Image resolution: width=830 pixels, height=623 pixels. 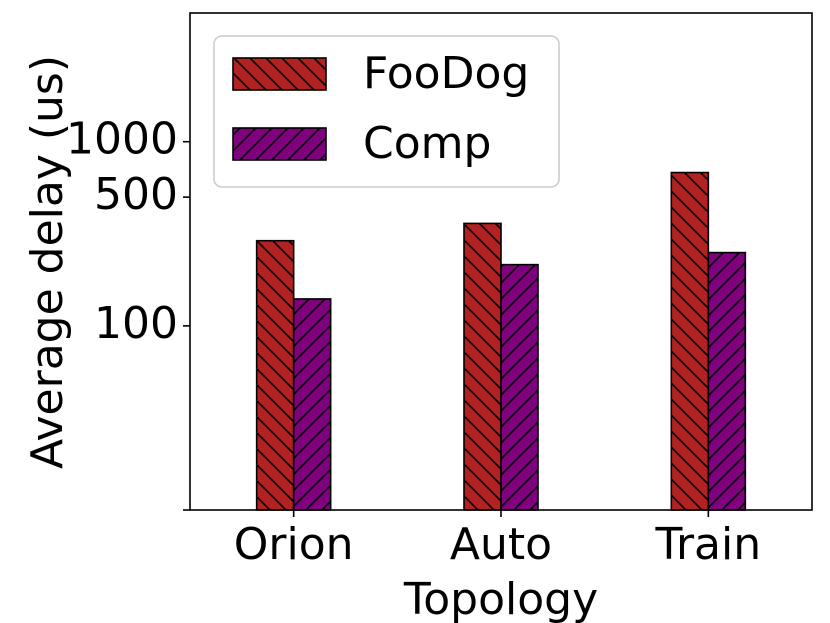 I want to click on y-axis-title: Average delay (us), so click(x=47, y=262).